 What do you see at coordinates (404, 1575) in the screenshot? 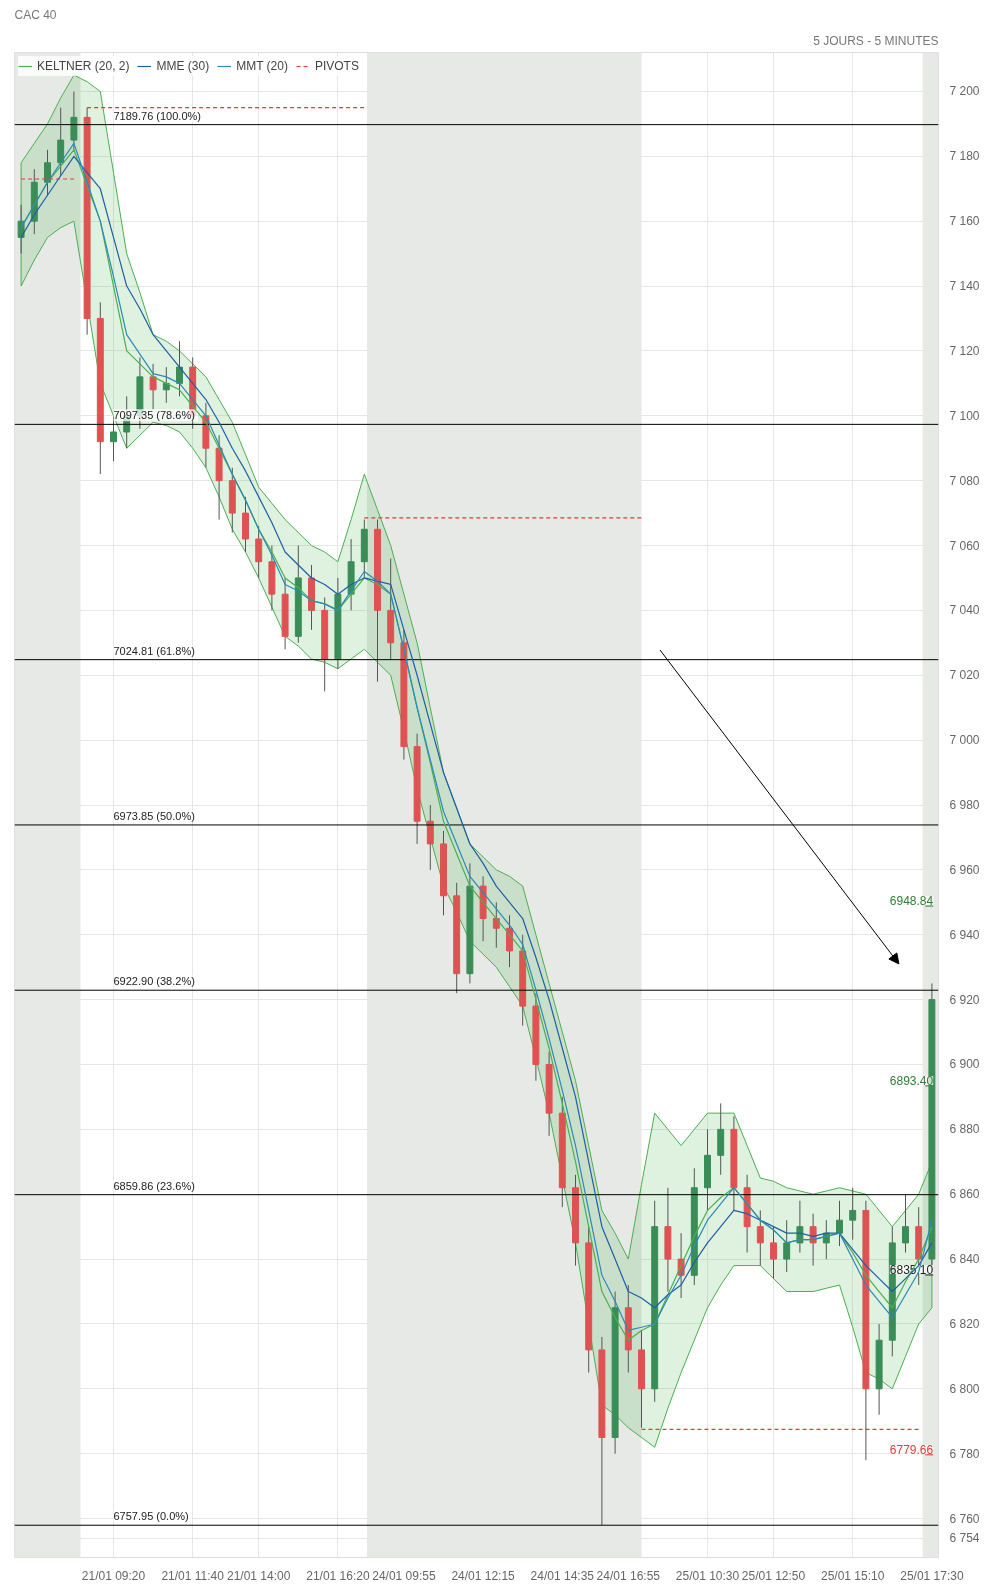
I see `x-tick-label: 24/01 09:55` at bounding box center [404, 1575].